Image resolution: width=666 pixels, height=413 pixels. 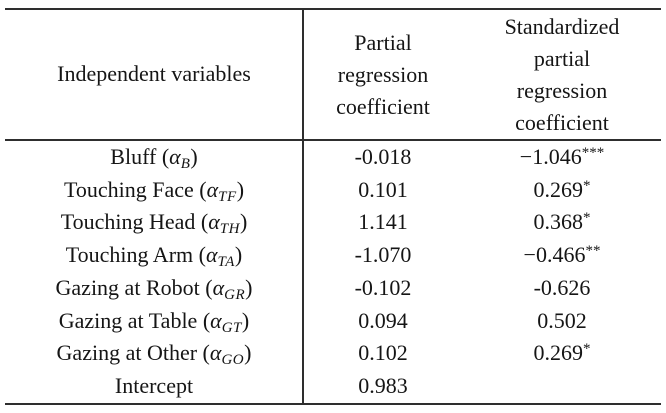 I want to click on significance-stars: **, so click(x=593, y=251).